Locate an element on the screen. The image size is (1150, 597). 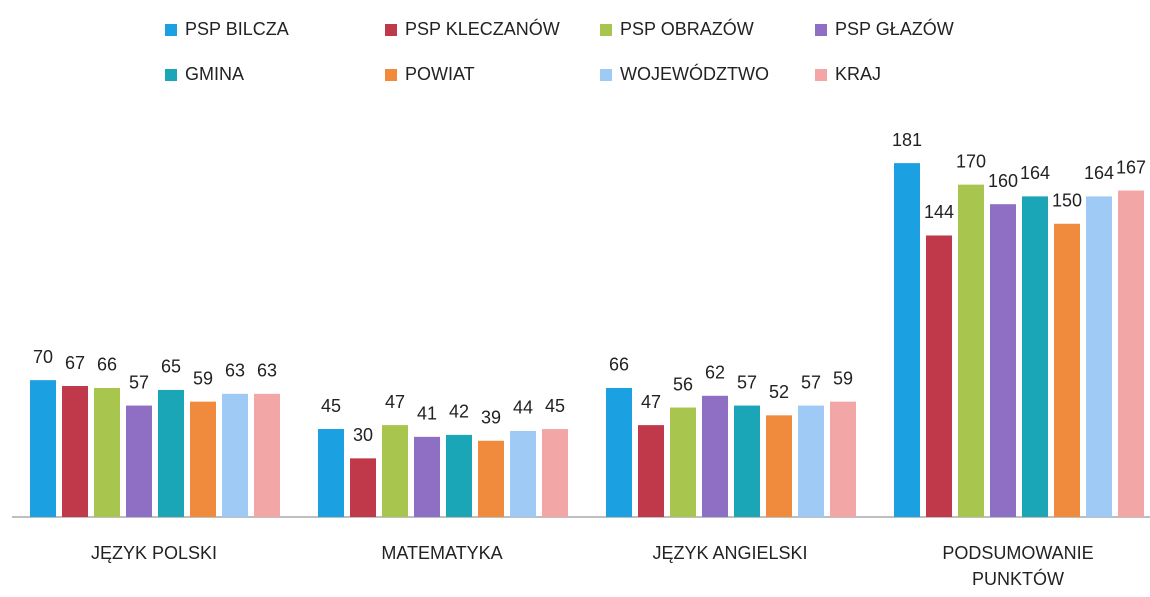
data-label: 70 is located at coordinates (43, 357).